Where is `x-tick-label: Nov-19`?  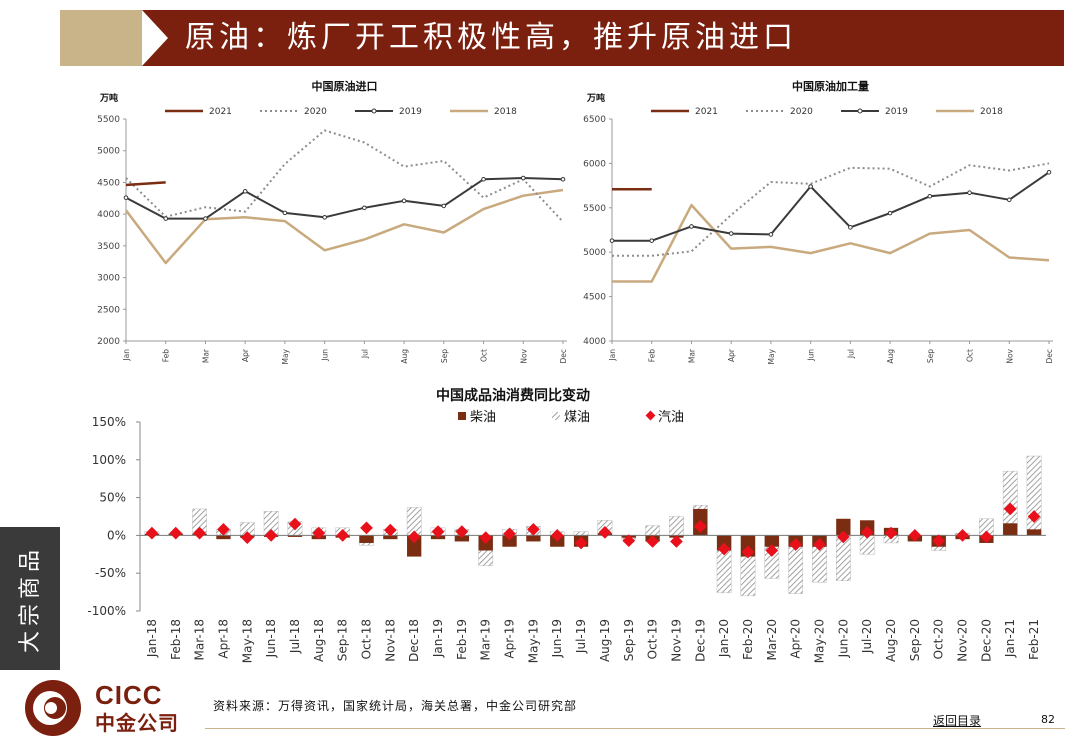
x-tick-label: Nov-19 is located at coordinates (676, 640).